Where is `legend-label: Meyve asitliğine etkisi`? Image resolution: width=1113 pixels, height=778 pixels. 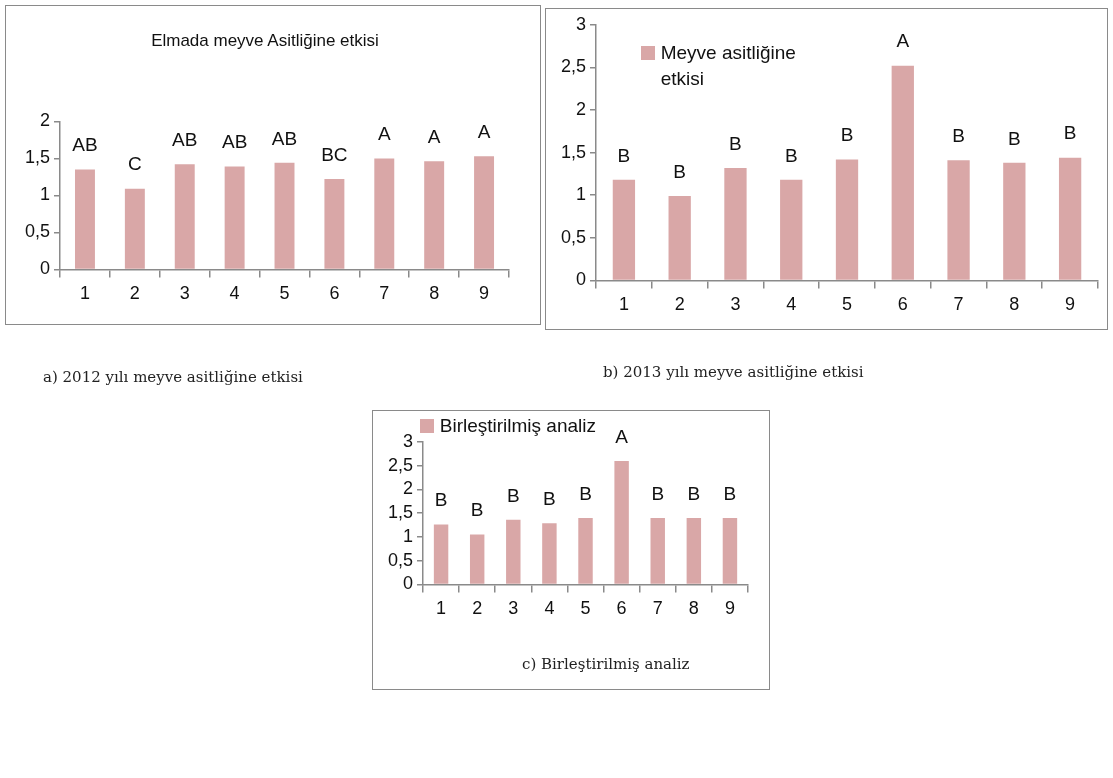 legend-label: Meyve asitliğine etkisi is located at coordinates (728, 66).